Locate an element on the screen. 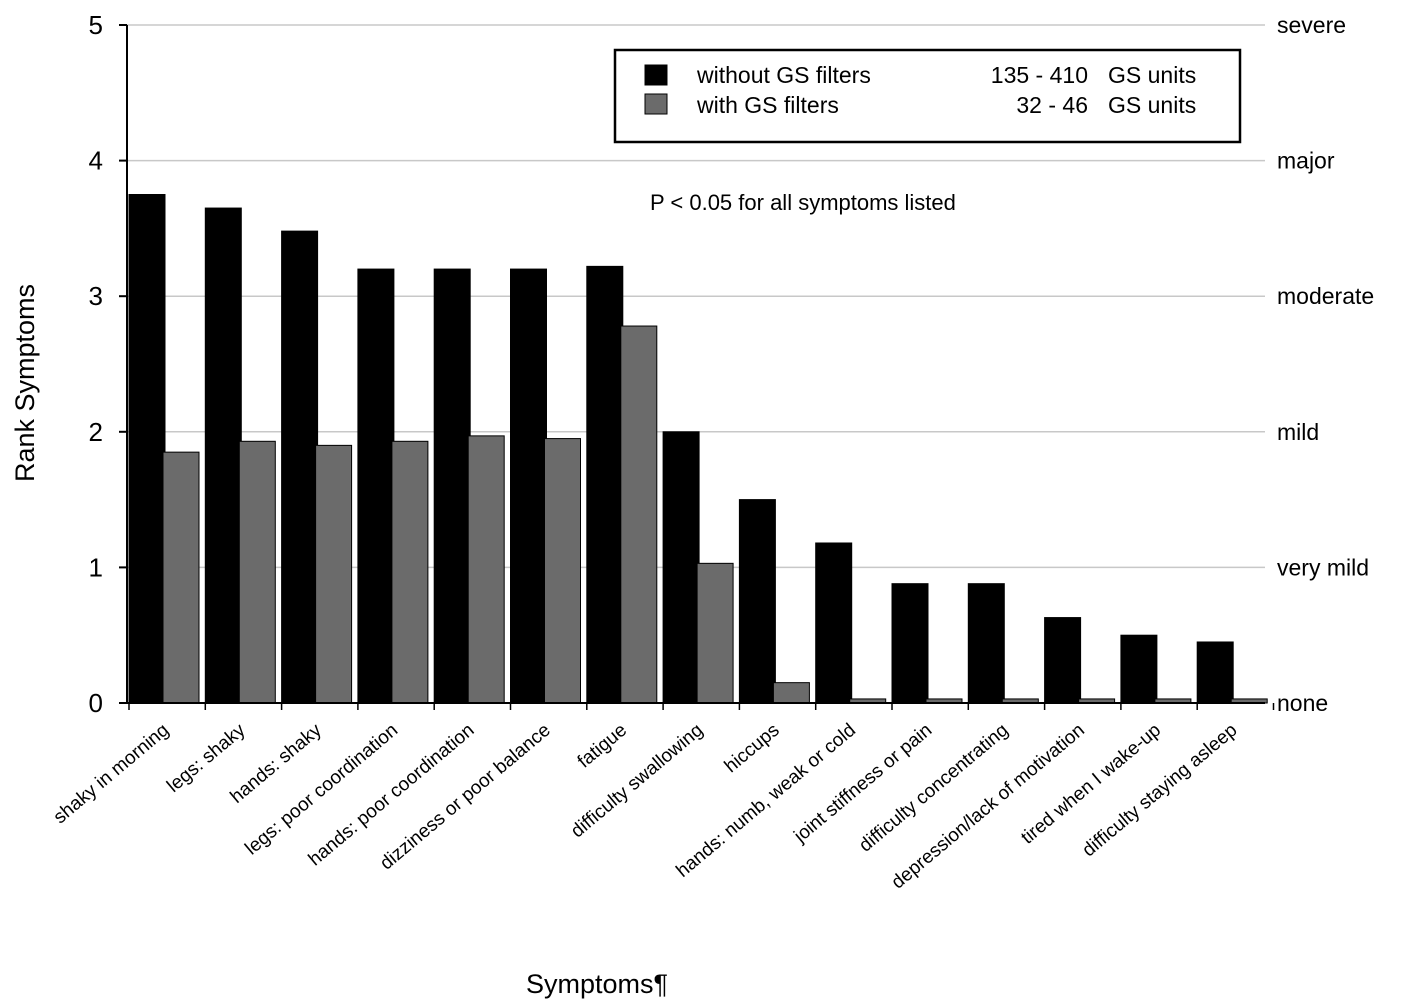 The height and width of the screenshot is (1003, 1419). legend-series-name: with GS filters is located at coordinates (767, 105).